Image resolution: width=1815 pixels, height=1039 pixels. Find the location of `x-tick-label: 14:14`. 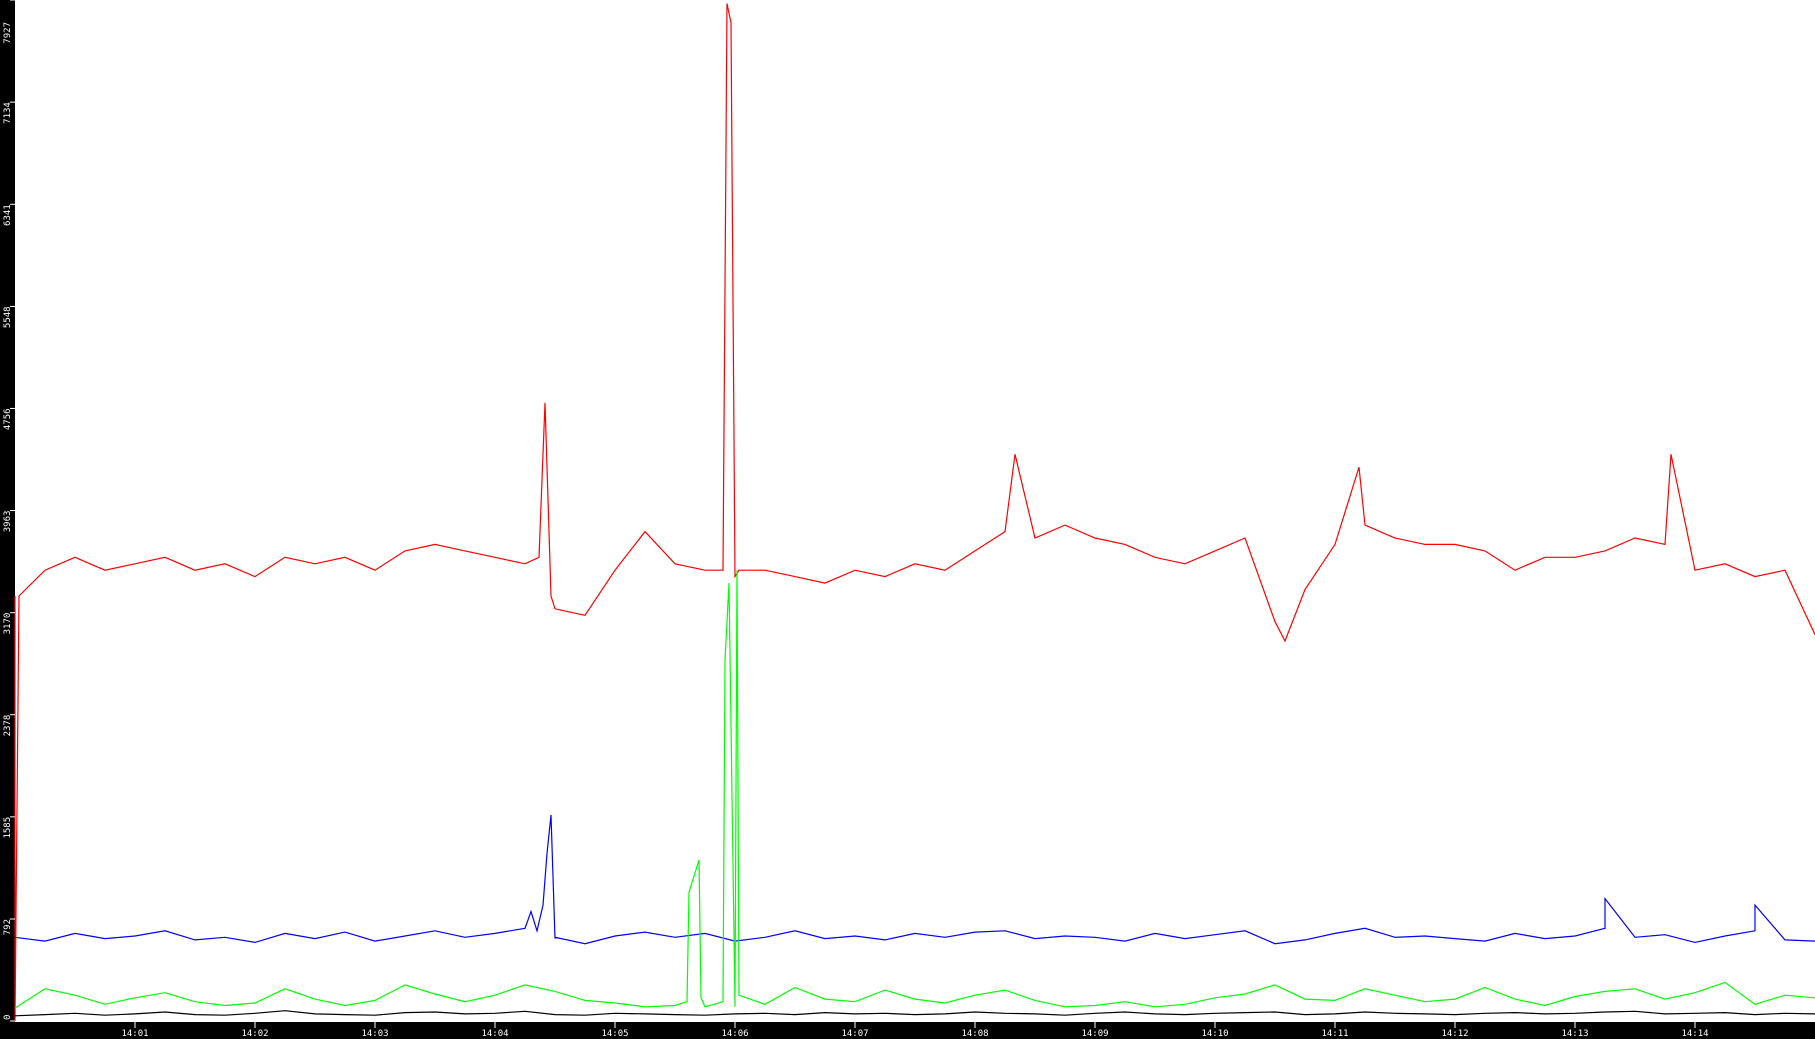

x-tick-label: 14:14 is located at coordinates (1694, 1034).